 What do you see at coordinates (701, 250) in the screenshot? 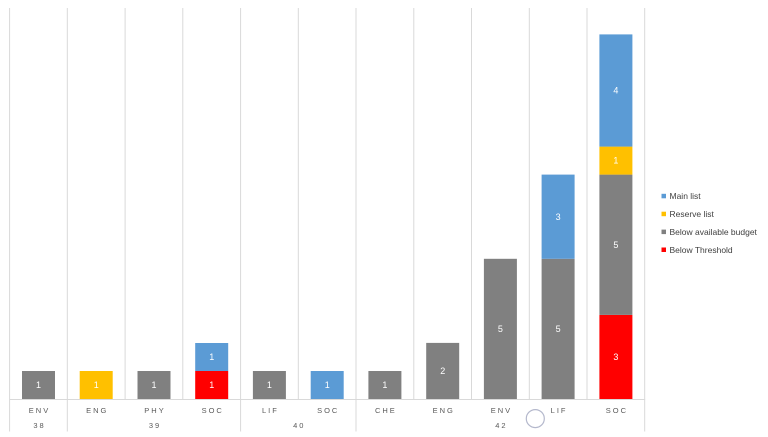
I see `svg-text: Below Threshold` at bounding box center [701, 250].